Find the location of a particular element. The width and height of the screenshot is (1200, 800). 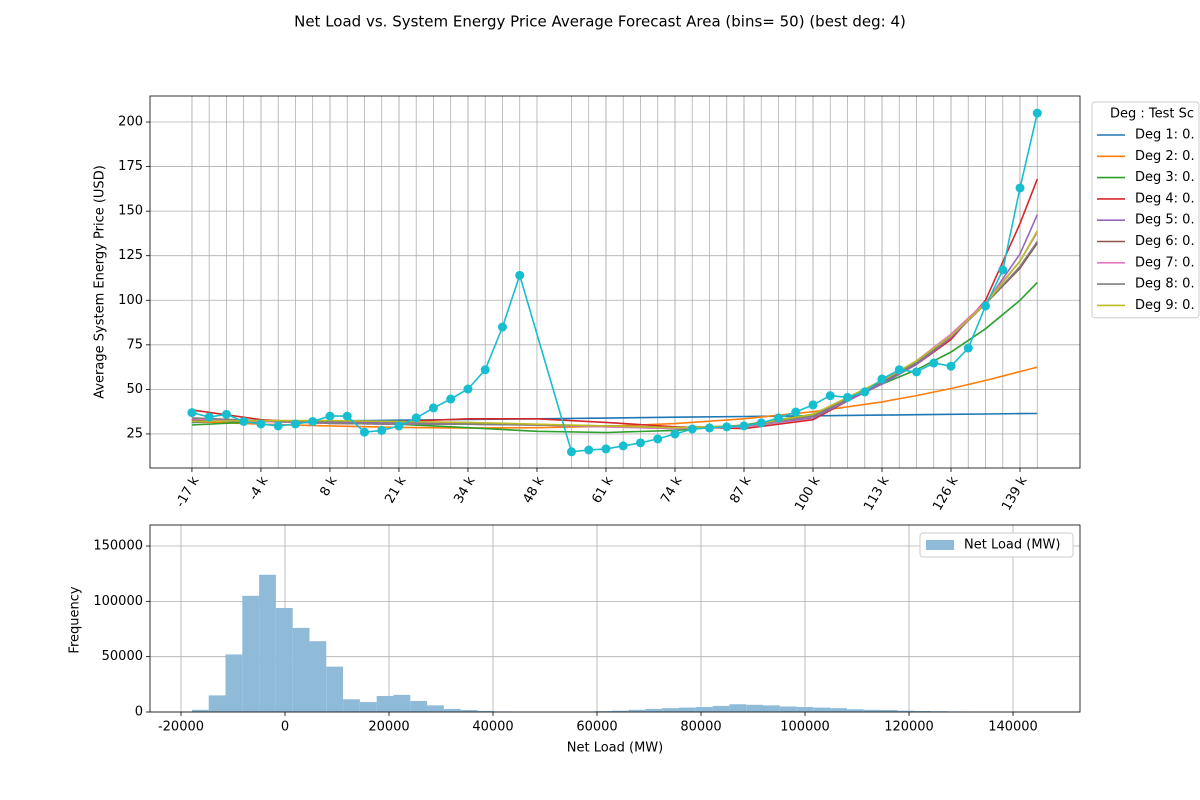

legend-title: Deg : Test Sc is located at coordinates (1152, 114).